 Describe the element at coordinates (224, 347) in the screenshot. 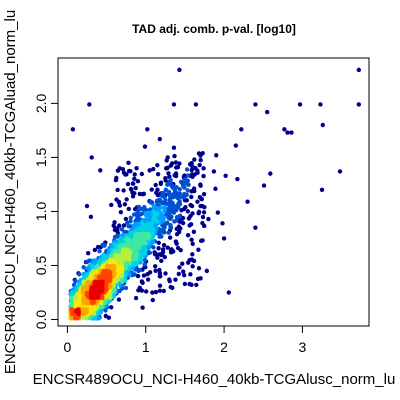

I see `x-tick-label: 2` at that location.